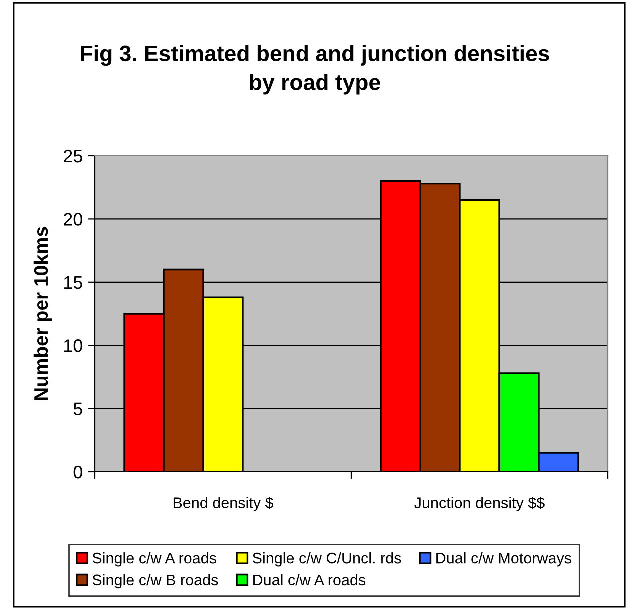  What do you see at coordinates (73, 346) in the screenshot?
I see `y-tick-label: 10` at bounding box center [73, 346].